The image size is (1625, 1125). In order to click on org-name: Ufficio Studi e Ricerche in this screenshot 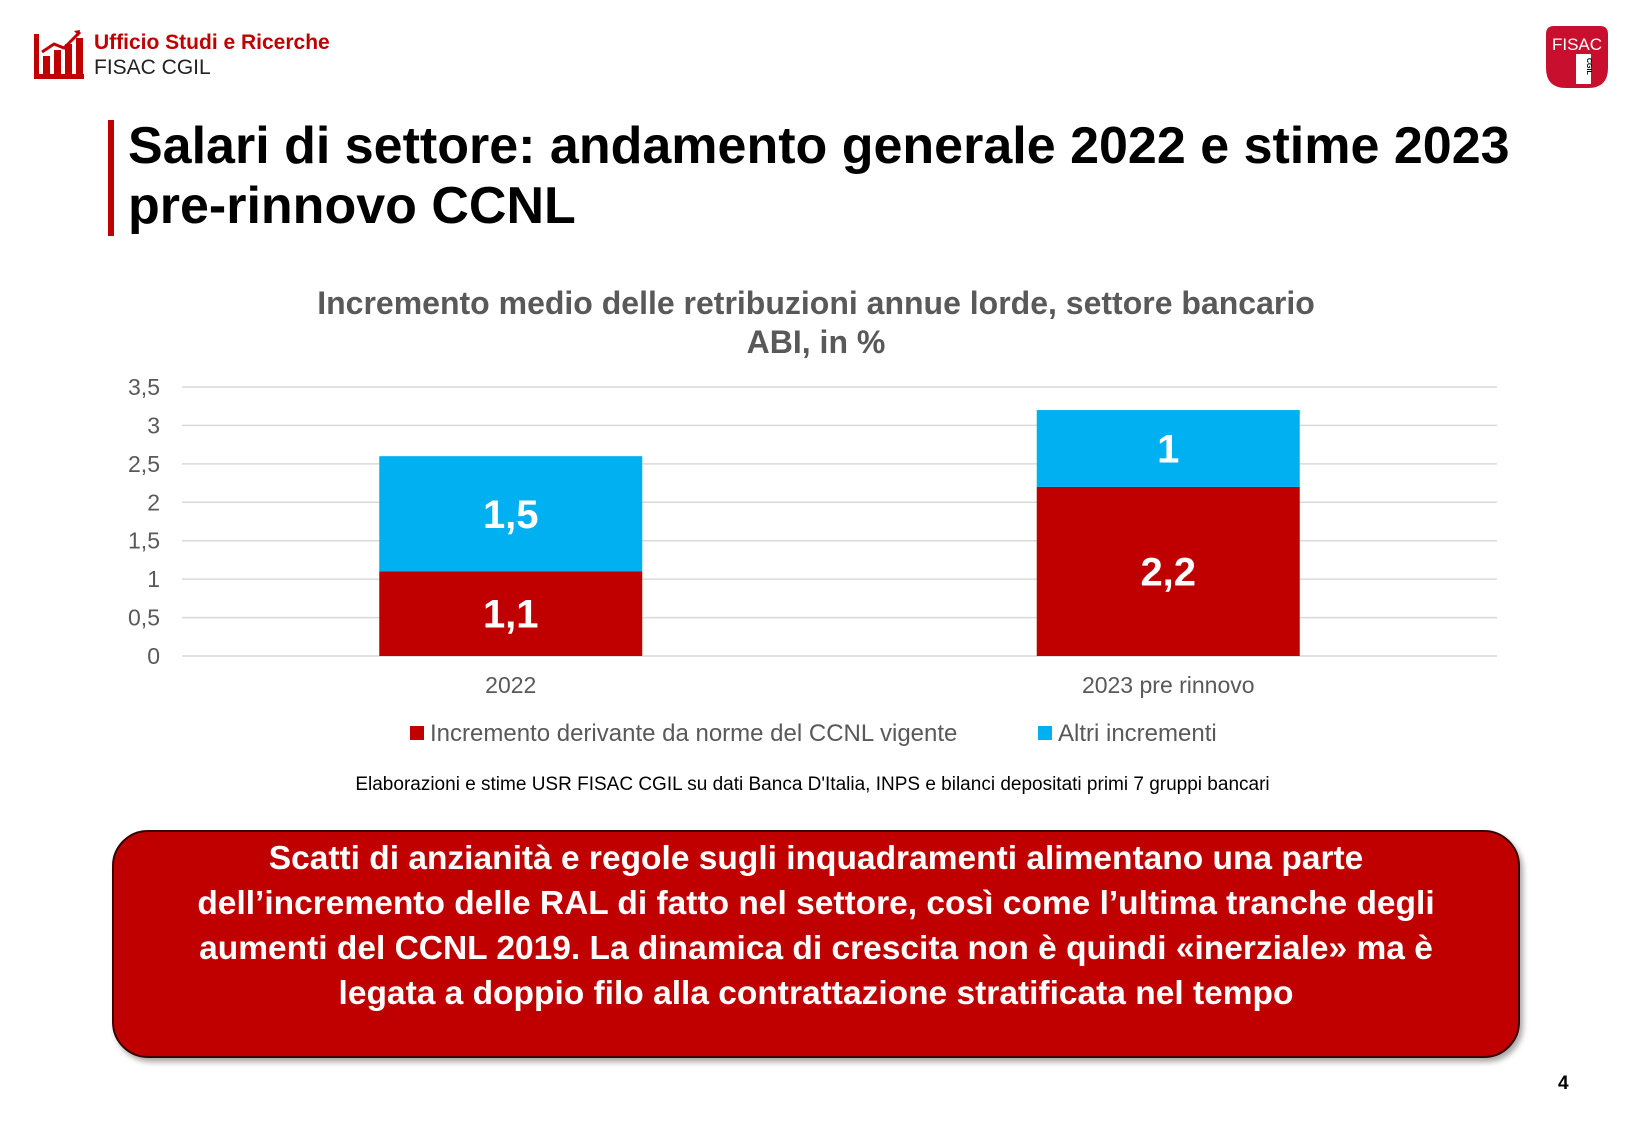, I will do `click(212, 42)`.